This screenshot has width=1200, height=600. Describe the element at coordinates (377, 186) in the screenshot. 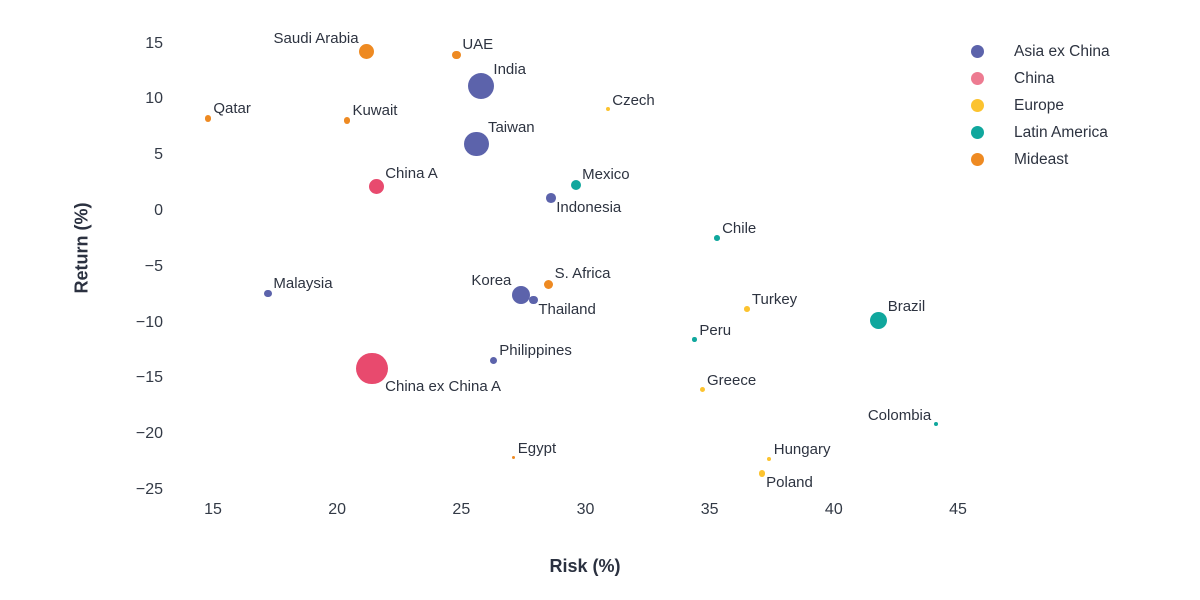

I see `bubble-china-a` at that location.